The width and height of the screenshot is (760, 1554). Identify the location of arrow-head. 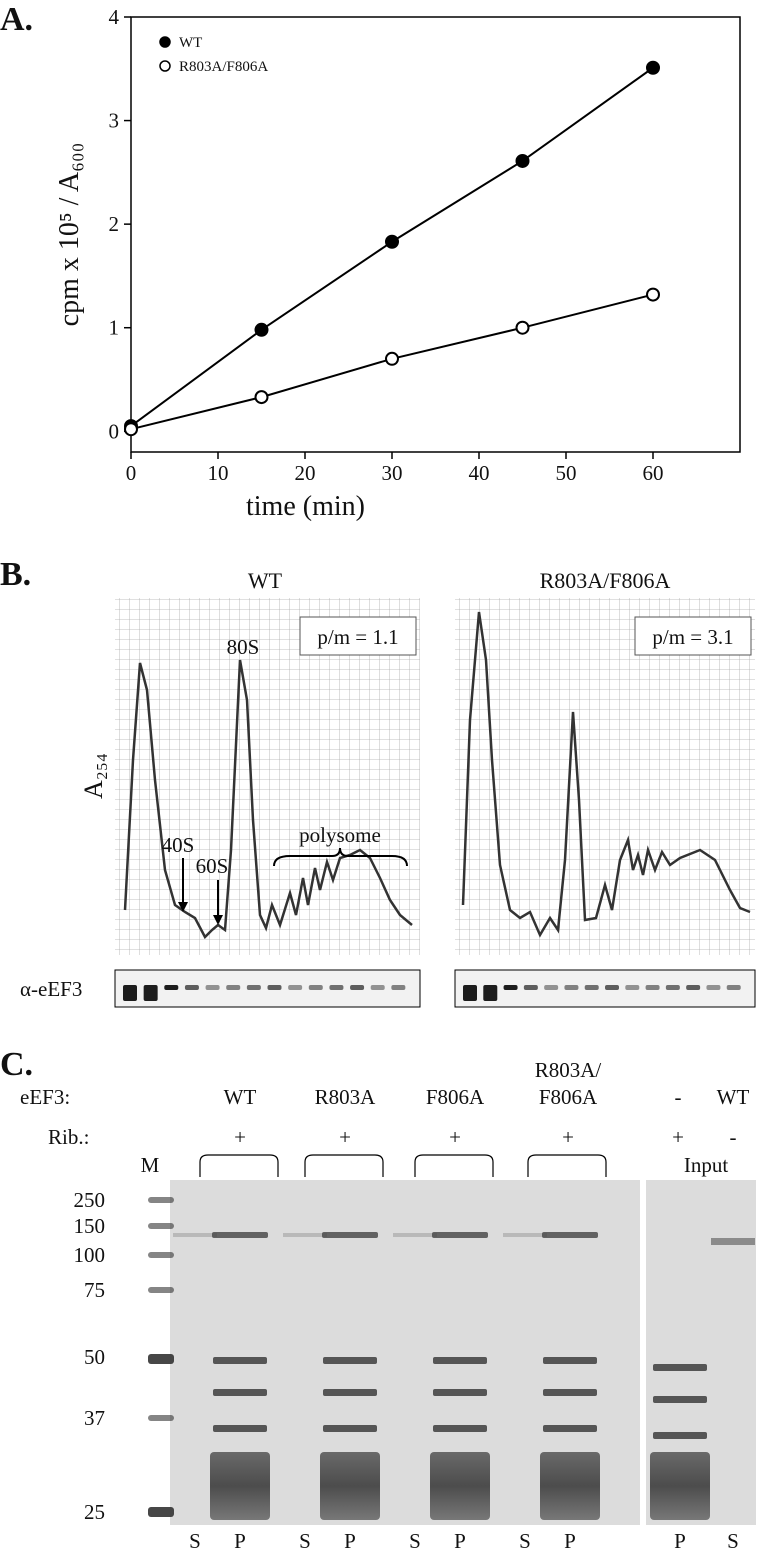
(218, 920).